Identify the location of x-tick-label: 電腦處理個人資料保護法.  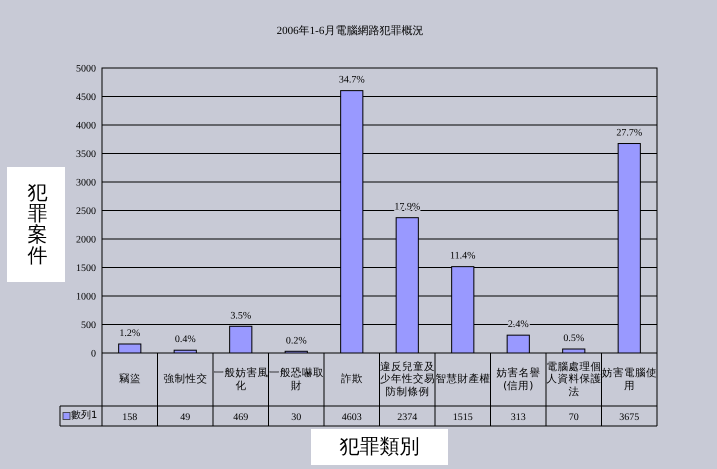
(574, 380).